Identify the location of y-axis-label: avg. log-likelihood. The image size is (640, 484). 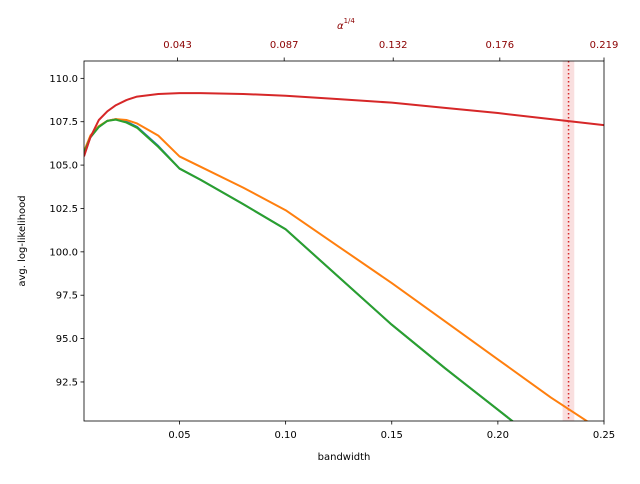
(22, 240).